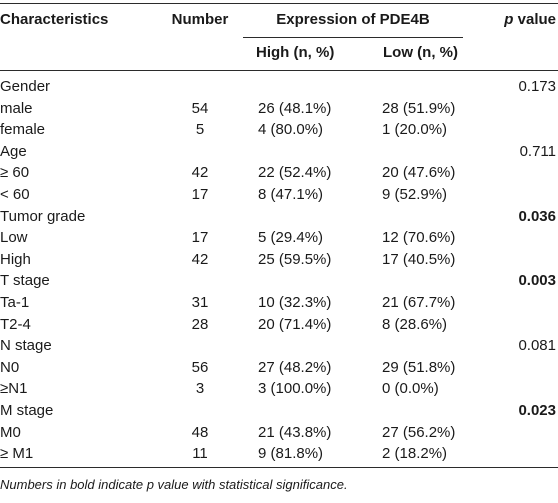 Image resolution: width=558 pixels, height=503 pixels. Describe the element at coordinates (353, 19) in the screenshot. I see `header-expression: Expression of PDE4B` at that location.